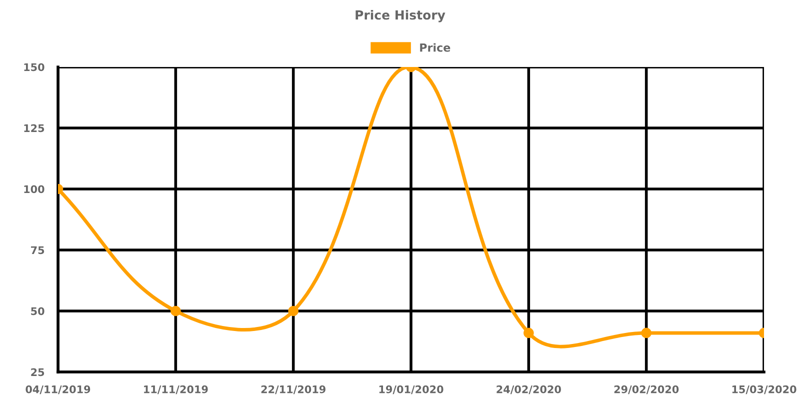  I want to click on x-tick-label: 11/11/2019, so click(176, 389).